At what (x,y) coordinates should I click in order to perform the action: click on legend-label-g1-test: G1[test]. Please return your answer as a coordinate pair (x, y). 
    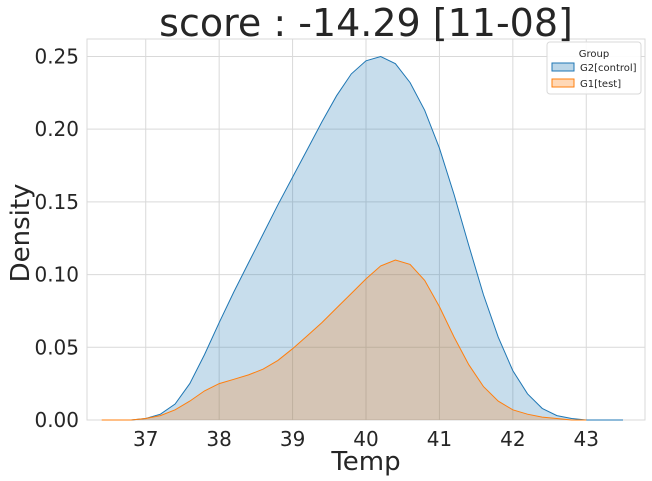
    Looking at the image, I should click on (600, 84).